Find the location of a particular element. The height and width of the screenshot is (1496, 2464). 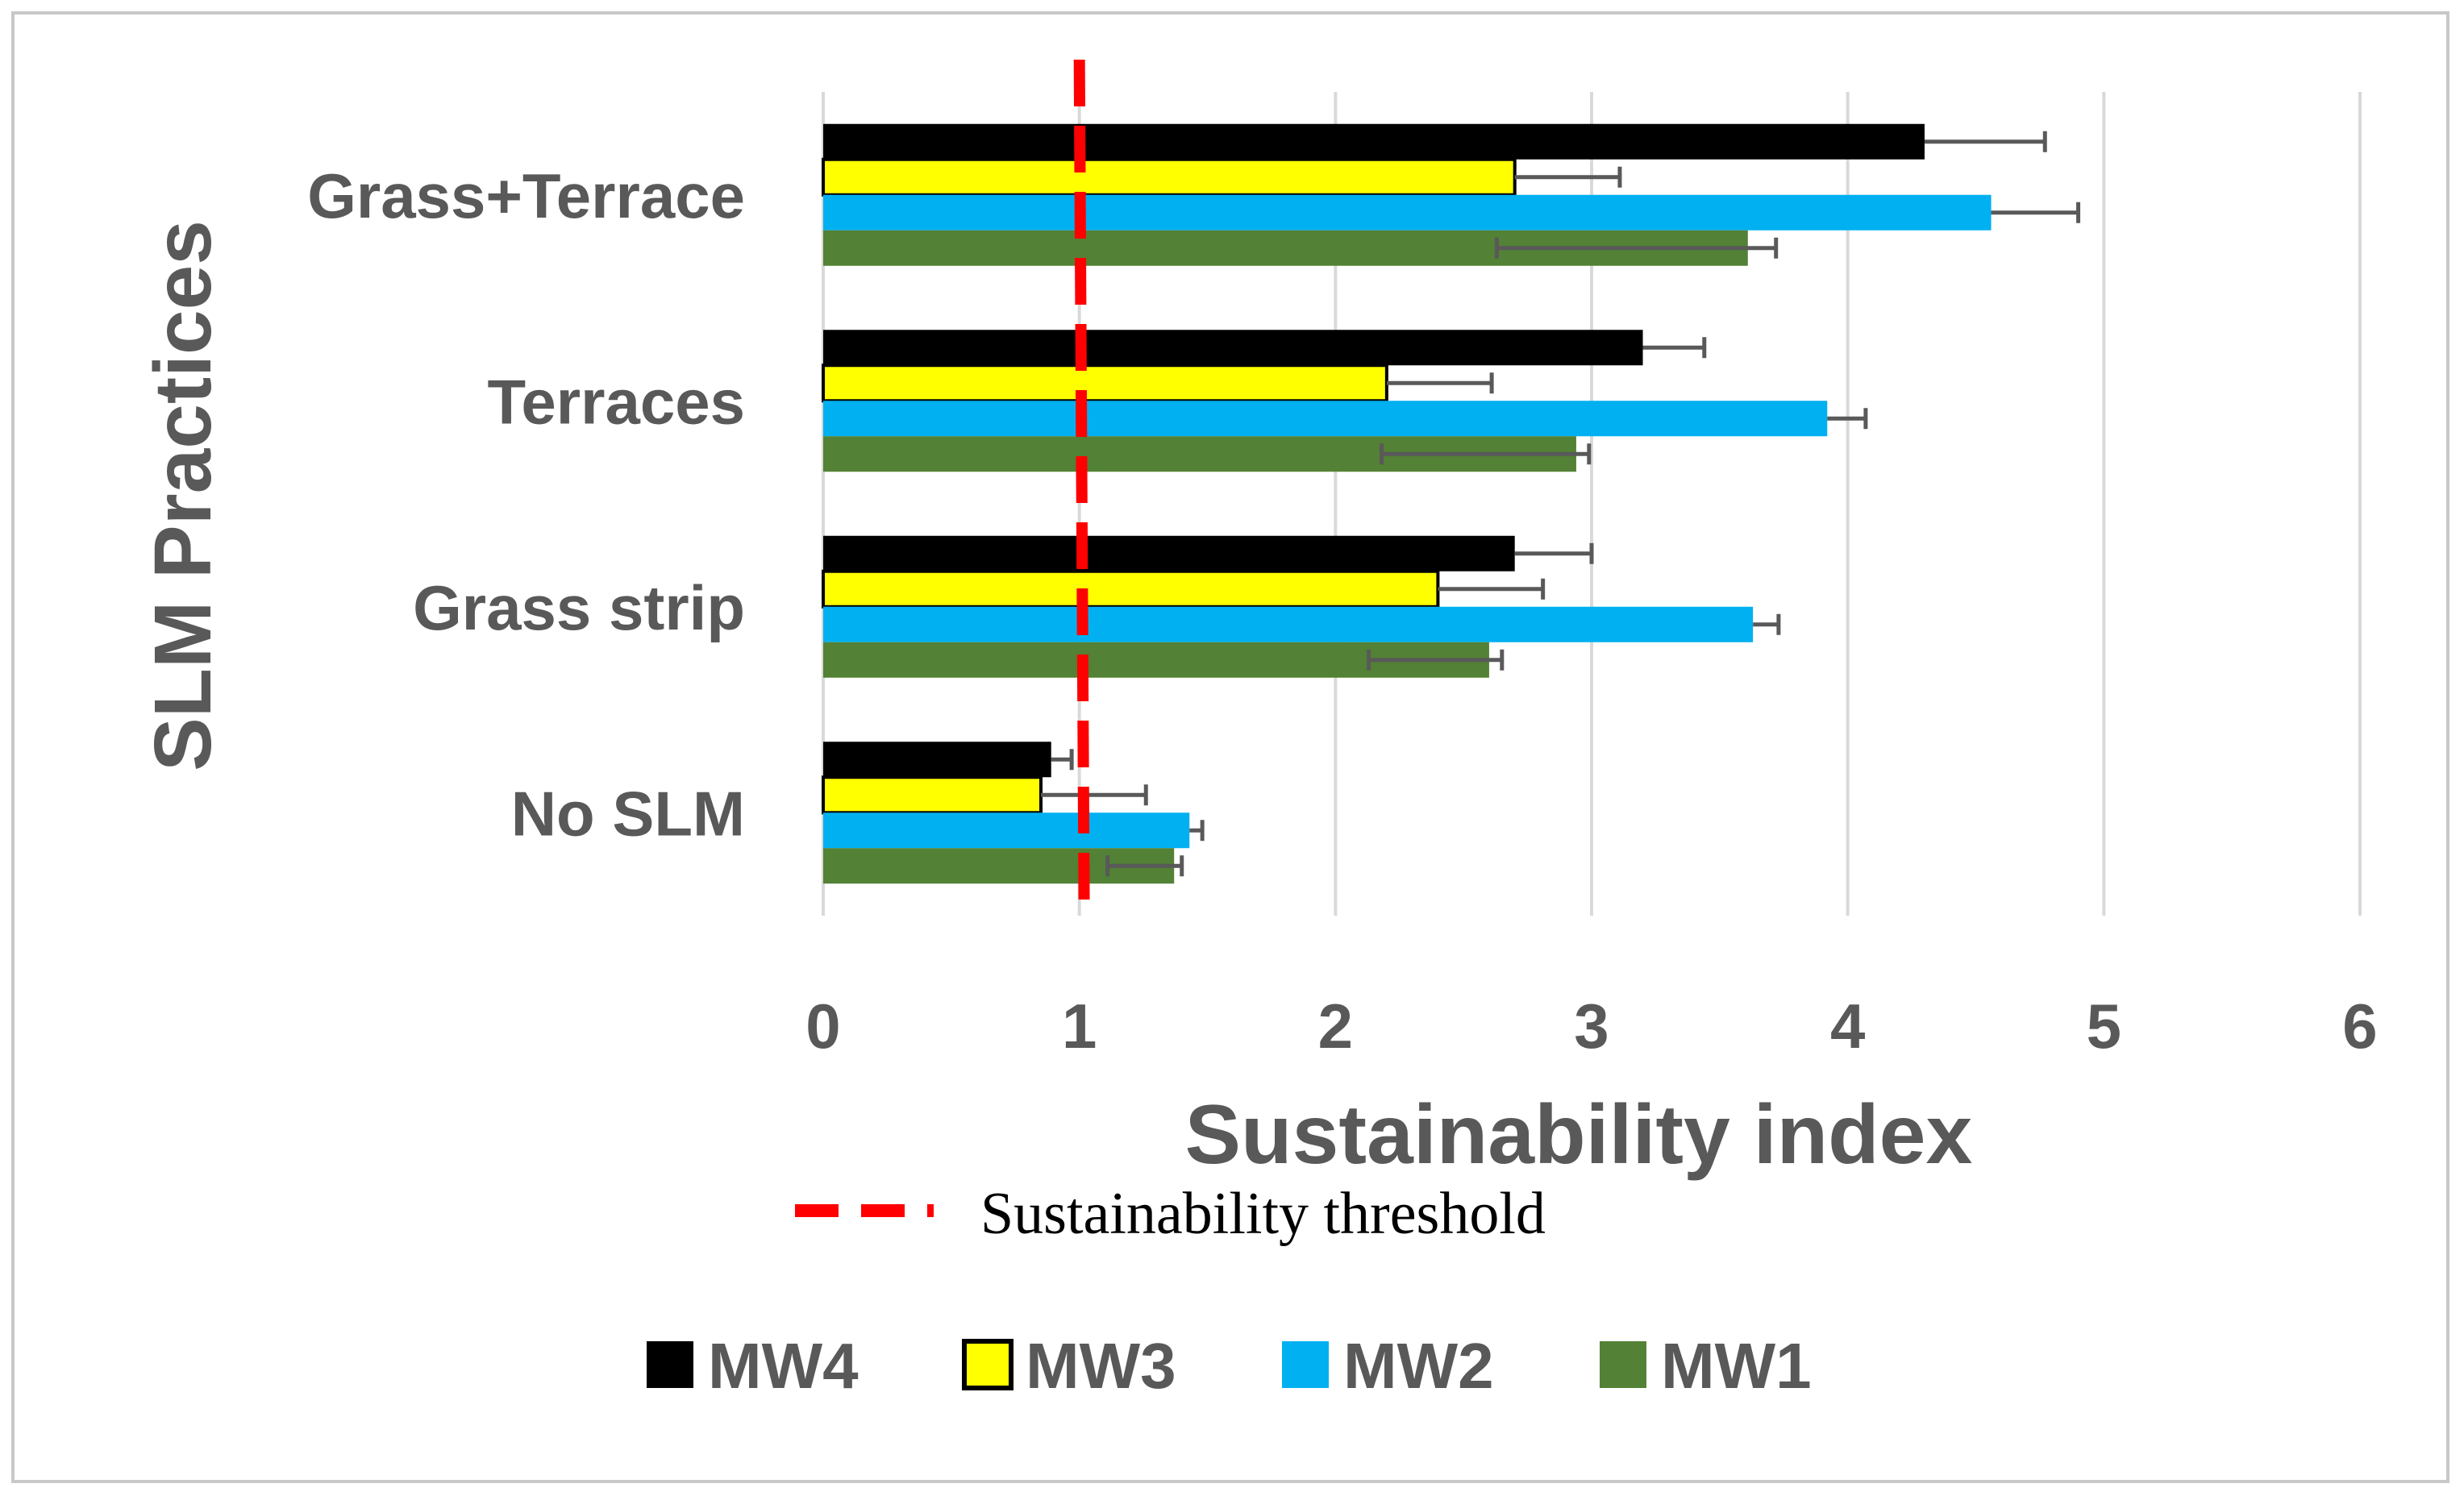

threshold-legend-label: Sustainability threshold is located at coordinates (1263, 1214).